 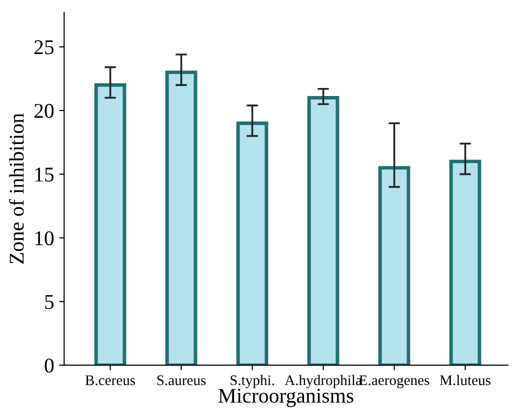 What do you see at coordinates (44, 111) in the screenshot?
I see `y-tick-label: 20` at bounding box center [44, 111].